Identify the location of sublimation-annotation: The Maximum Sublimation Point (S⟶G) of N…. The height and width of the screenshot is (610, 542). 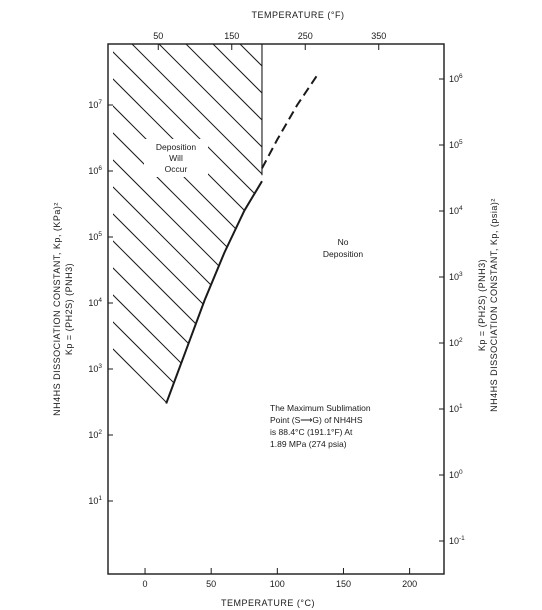
(320, 426).